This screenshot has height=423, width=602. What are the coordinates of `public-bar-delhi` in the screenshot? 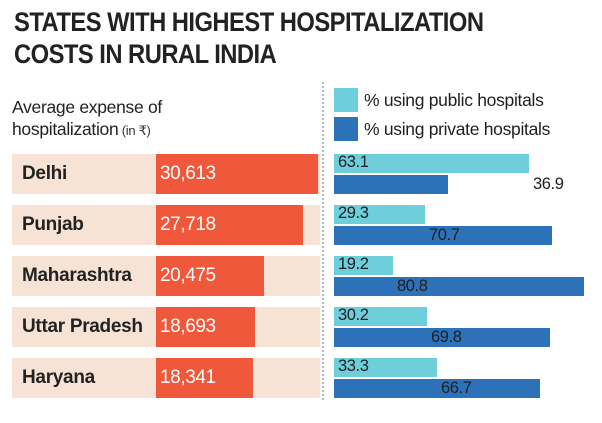 It's located at (431, 163).